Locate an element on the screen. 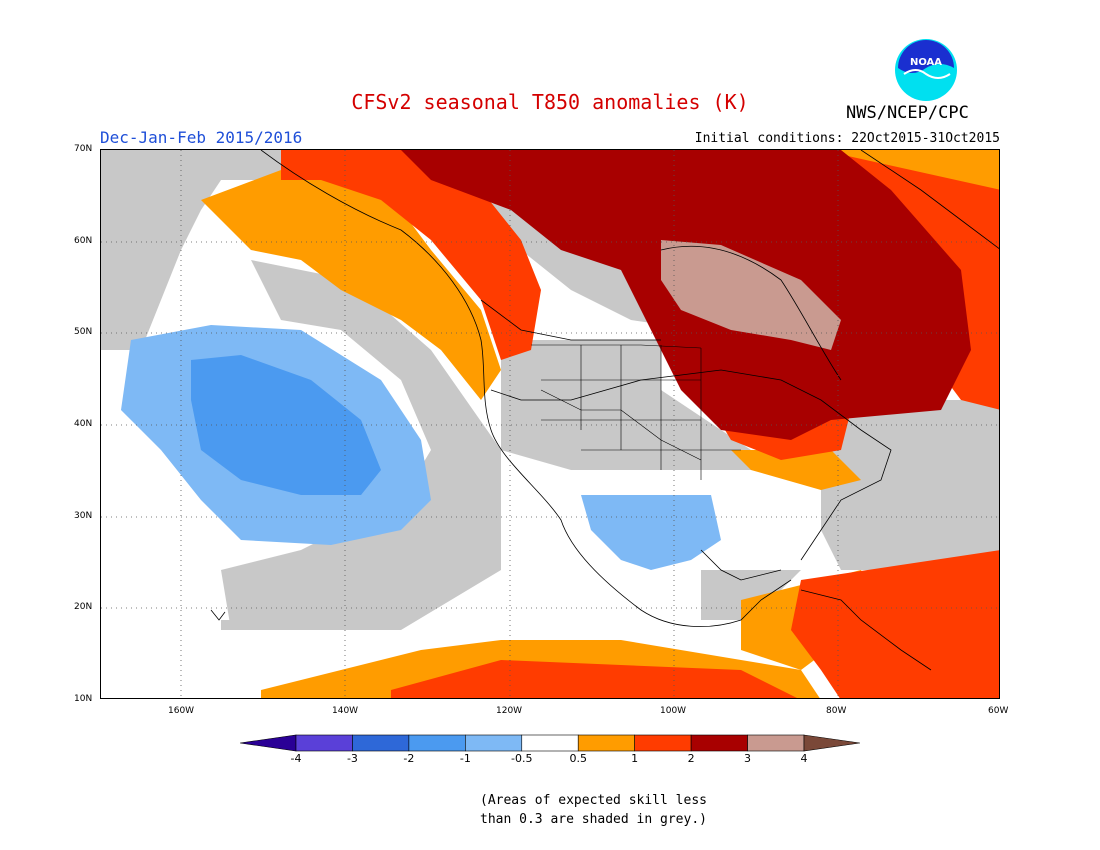 This screenshot has height=850, width=1100. colorbar-tick-label: -2 is located at coordinates (409, 758).